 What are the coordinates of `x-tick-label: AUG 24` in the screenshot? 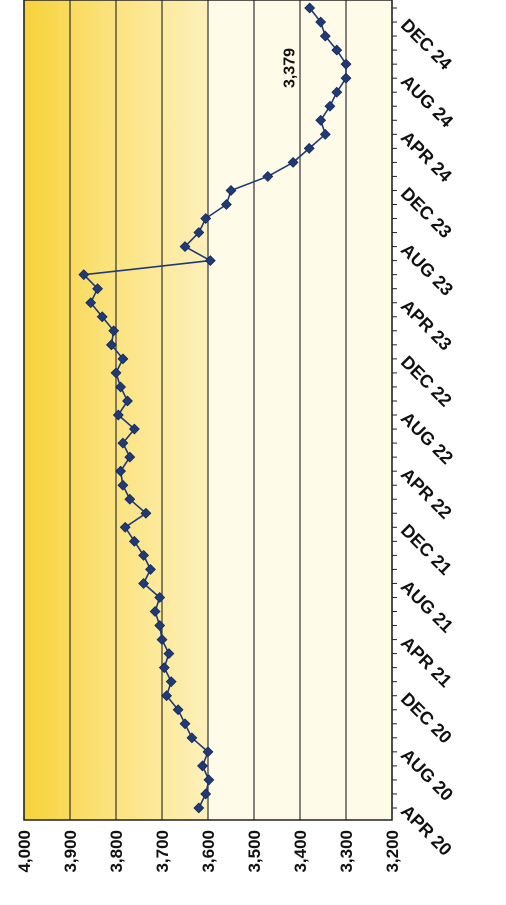 It's located at (427, 101).